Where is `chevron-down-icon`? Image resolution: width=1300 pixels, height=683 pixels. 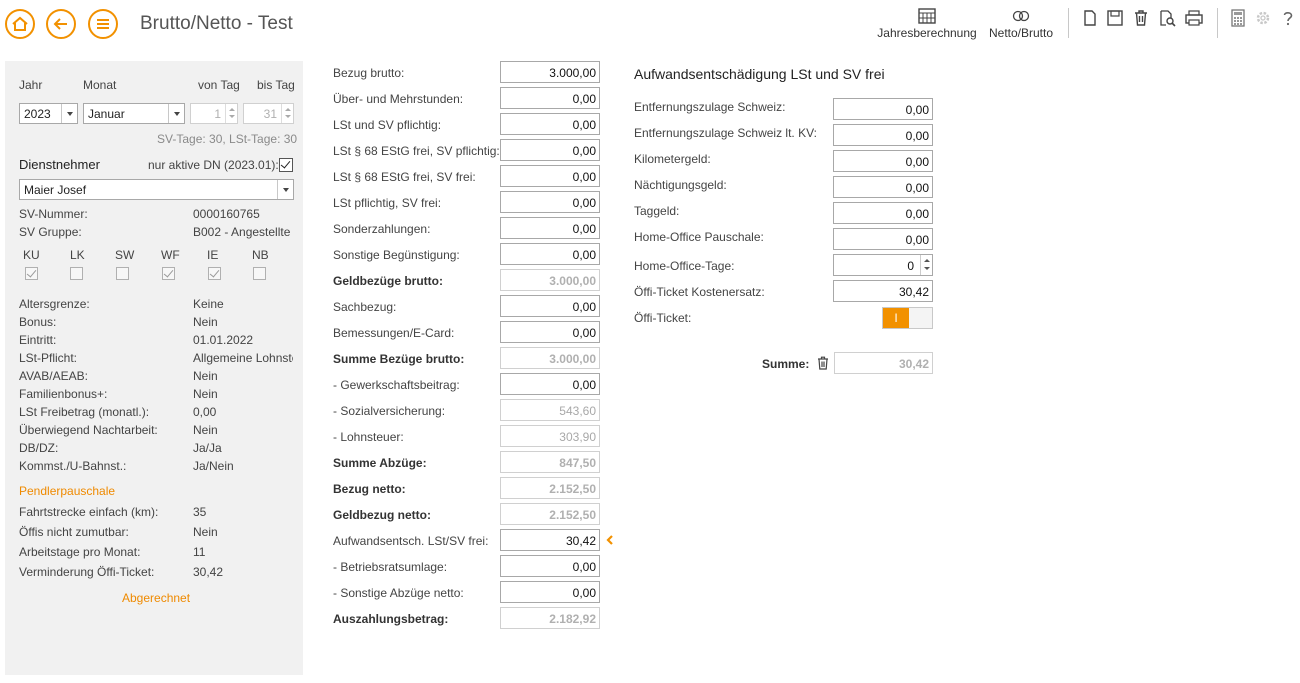 chevron-down-icon is located at coordinates (176, 113).